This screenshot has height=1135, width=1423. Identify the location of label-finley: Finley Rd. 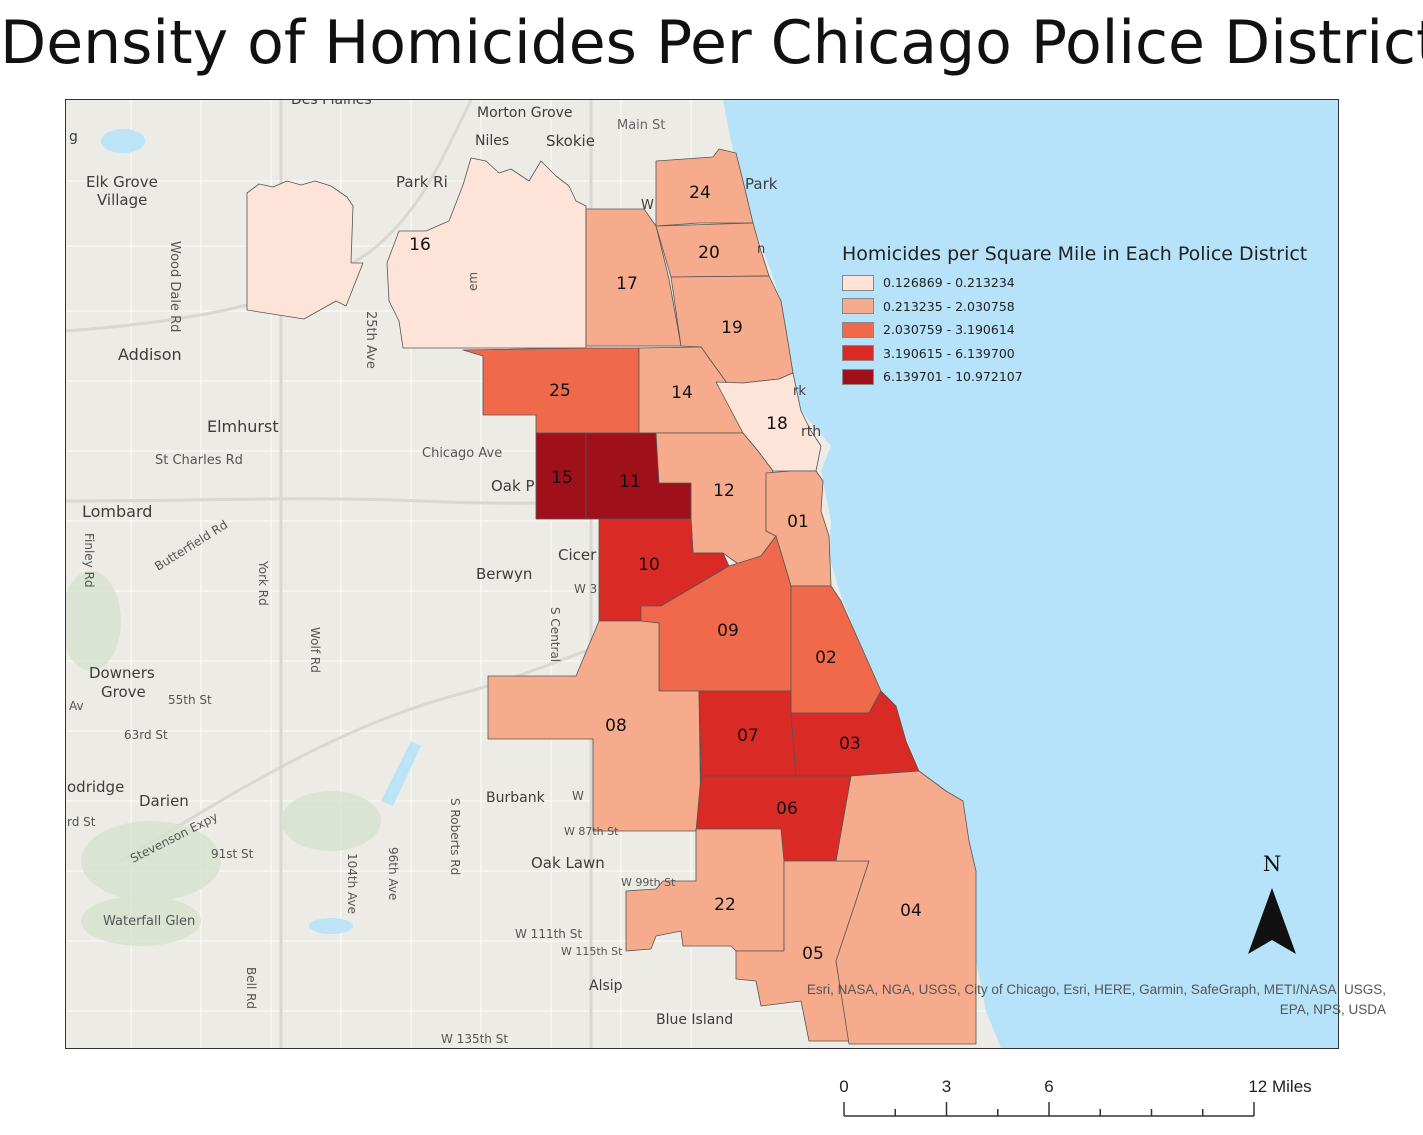
(89, 560).